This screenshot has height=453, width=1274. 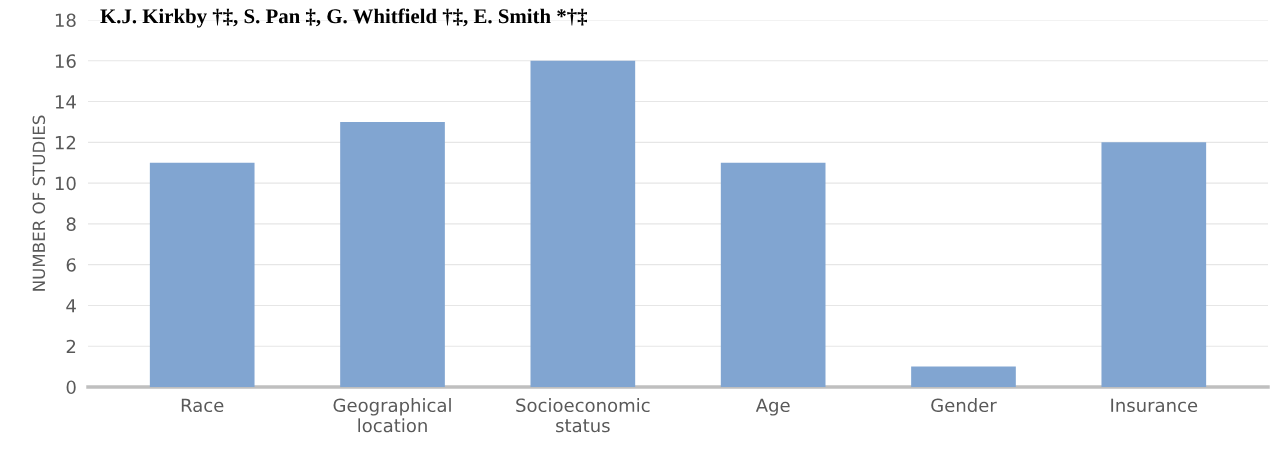 I want to click on x-tick-label: Age, so click(x=772, y=407).